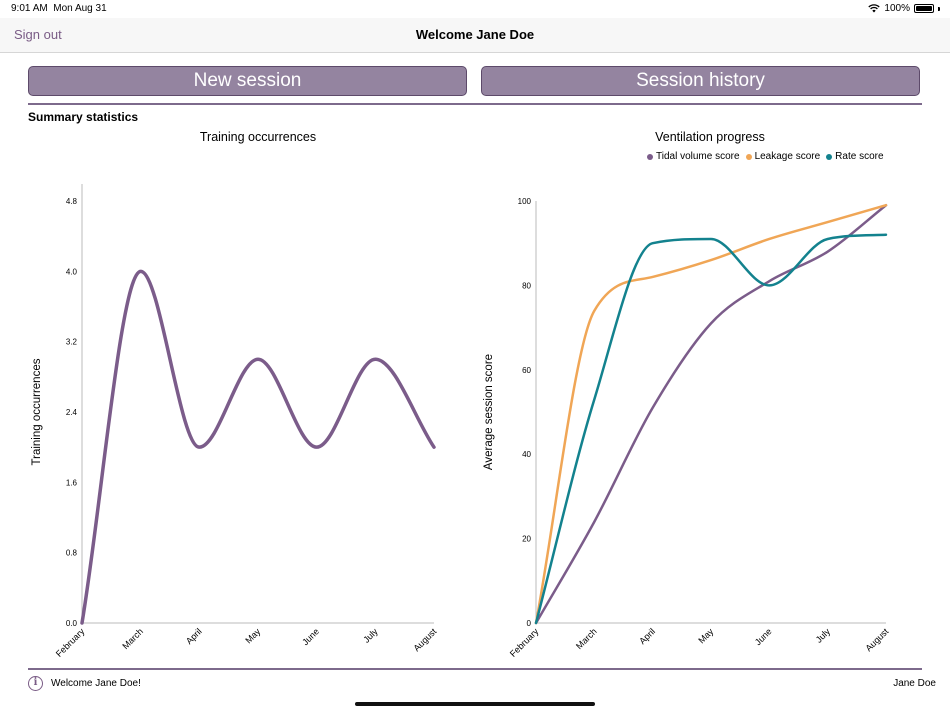  Describe the element at coordinates (80, 8) in the screenshot. I see `date-text: Mon Aug 31` at that location.